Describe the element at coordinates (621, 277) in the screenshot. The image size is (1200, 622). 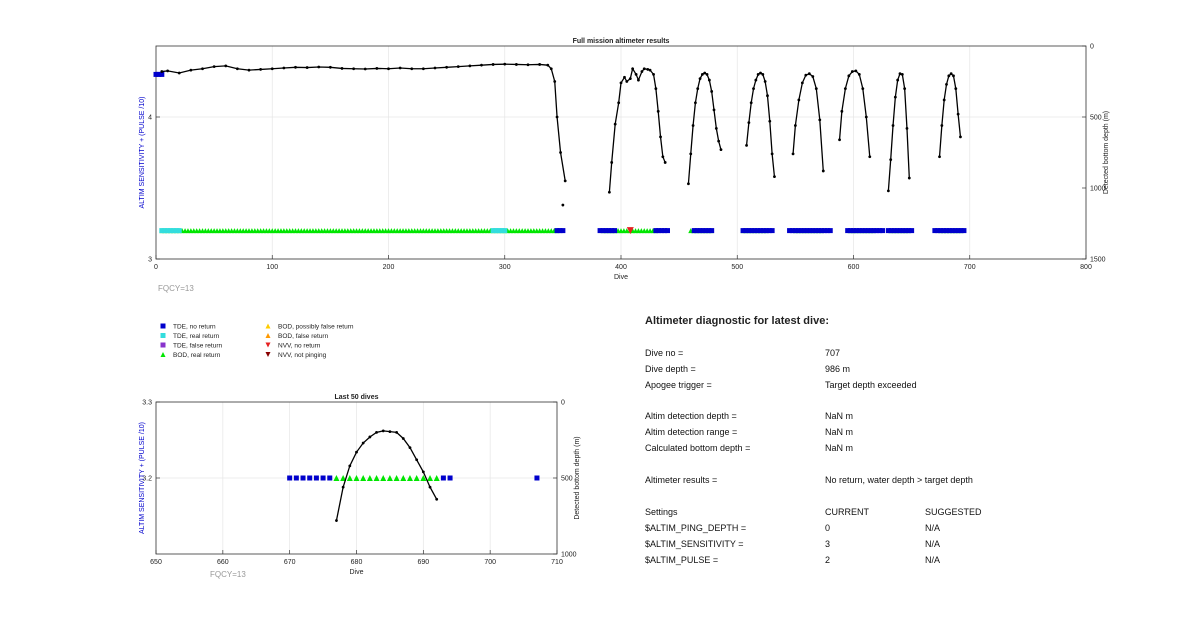
I see `x-axis-label: Dive` at that location.